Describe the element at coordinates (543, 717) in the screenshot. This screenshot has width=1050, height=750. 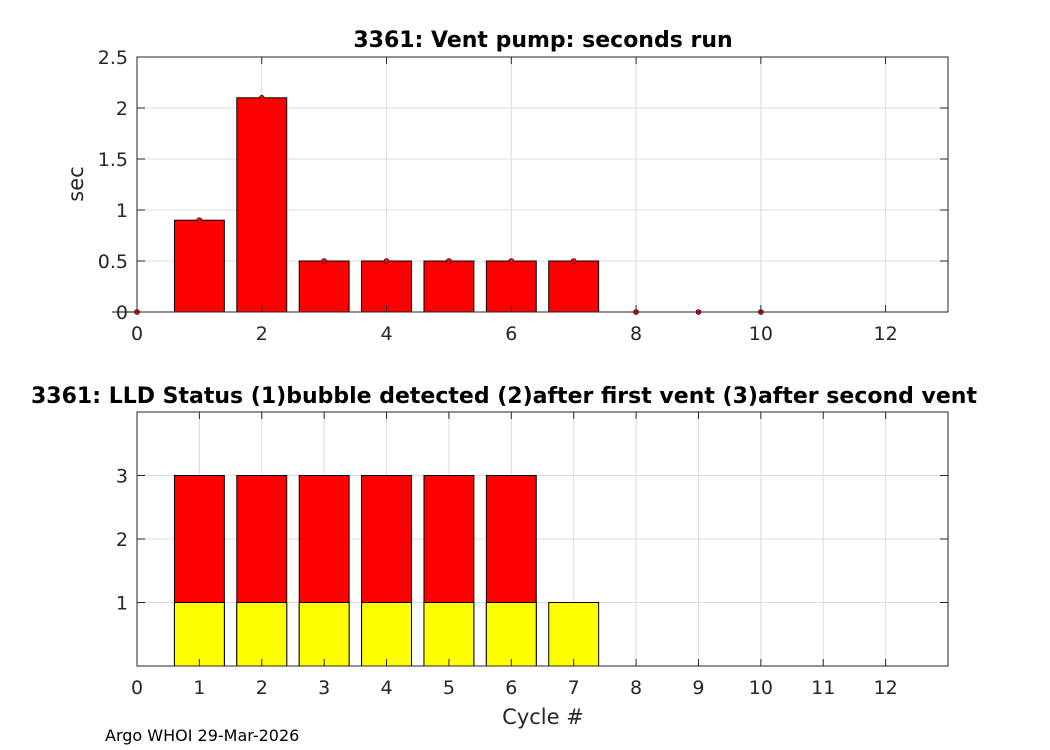
I see `x-axis-label: Cycle #` at that location.